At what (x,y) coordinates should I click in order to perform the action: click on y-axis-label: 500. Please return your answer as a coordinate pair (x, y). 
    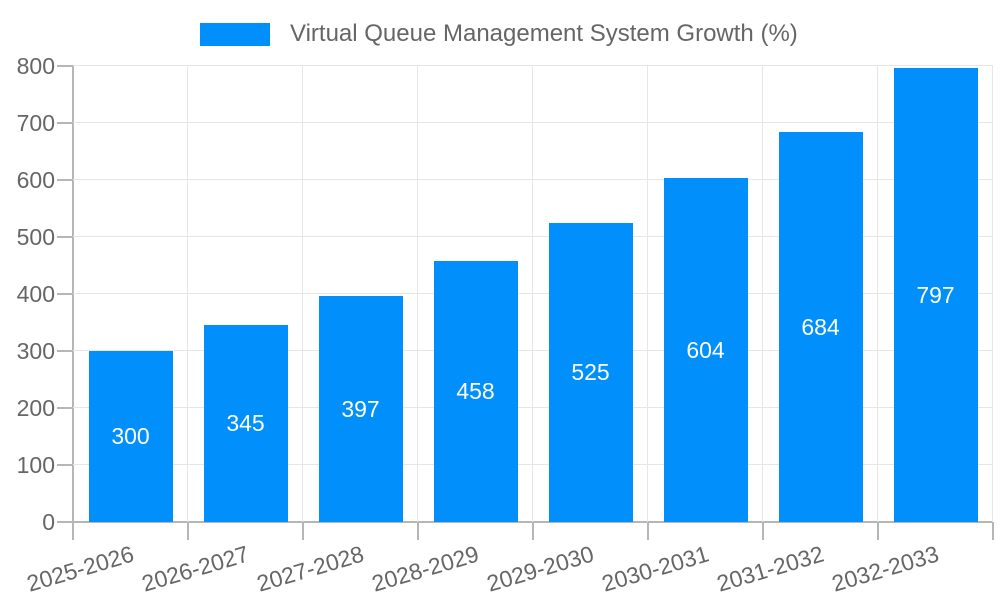
    Looking at the image, I should click on (35, 237).